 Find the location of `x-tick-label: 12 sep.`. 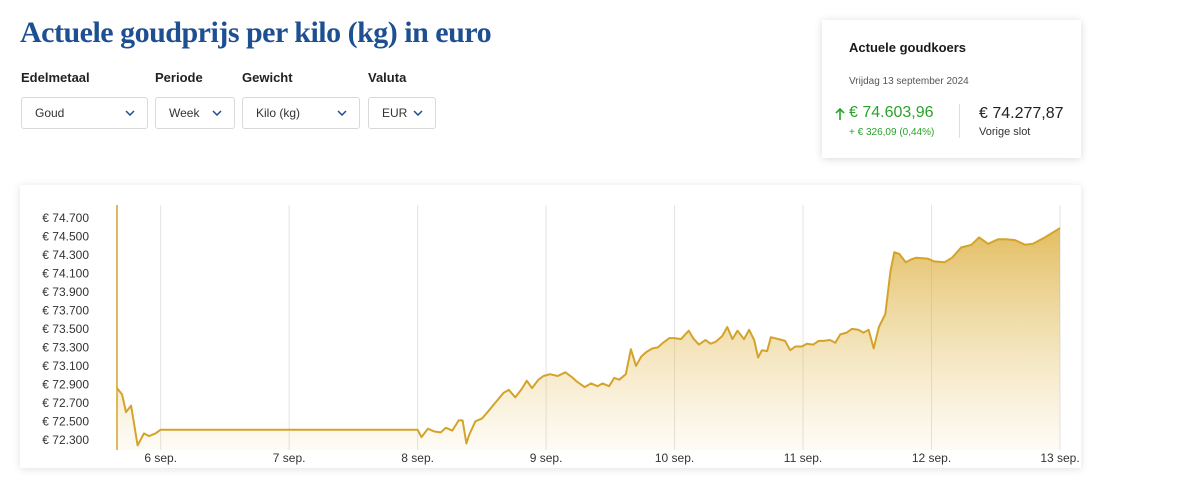

x-tick-label: 12 sep. is located at coordinates (931, 458).